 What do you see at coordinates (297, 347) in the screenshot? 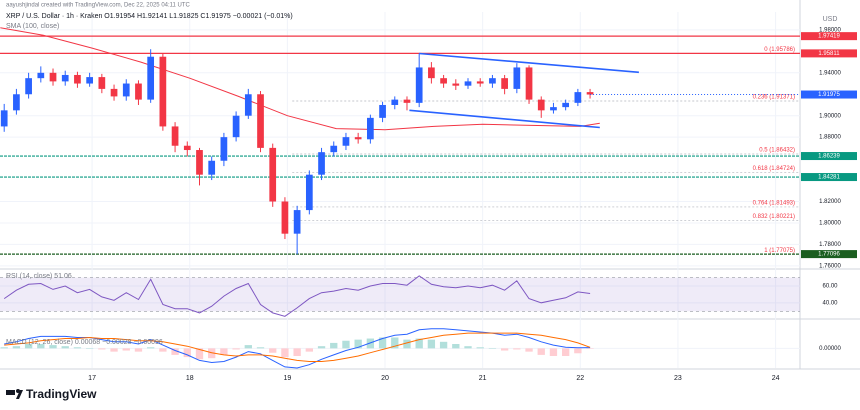
I see `macd-line` at bounding box center [297, 347].